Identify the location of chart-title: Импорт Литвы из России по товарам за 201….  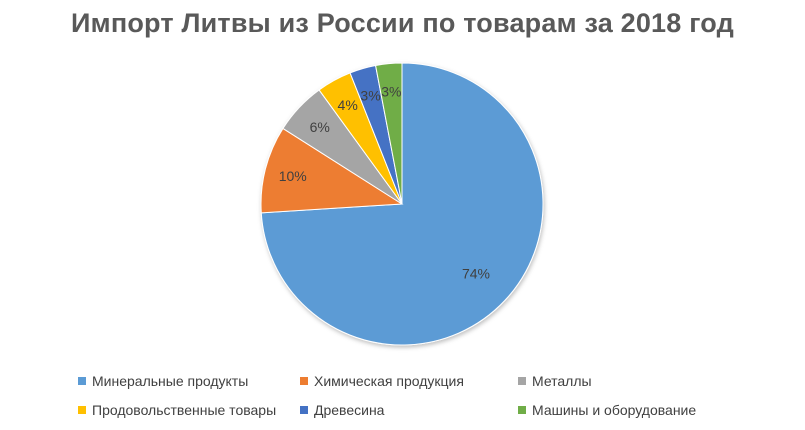
(402, 23).